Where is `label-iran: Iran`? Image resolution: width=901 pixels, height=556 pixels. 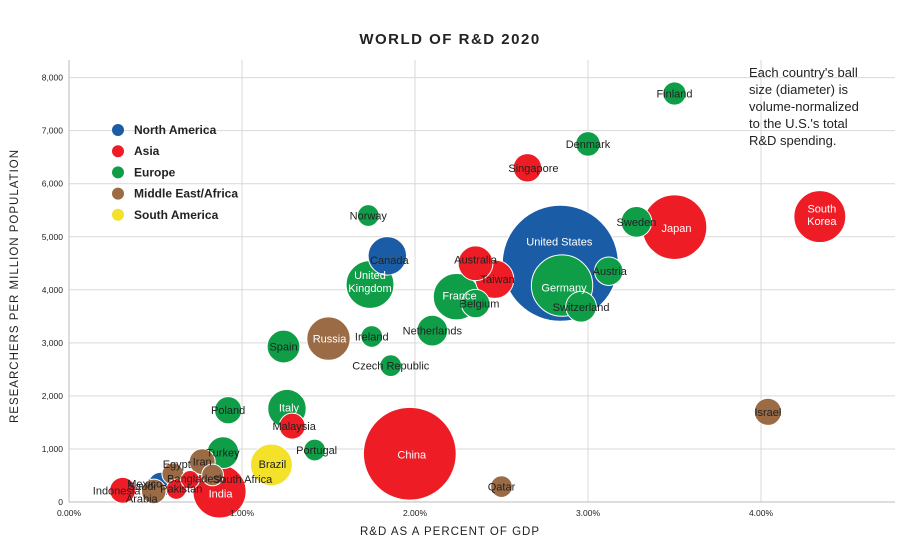
label-iran: Iran is located at coordinates (202, 463).